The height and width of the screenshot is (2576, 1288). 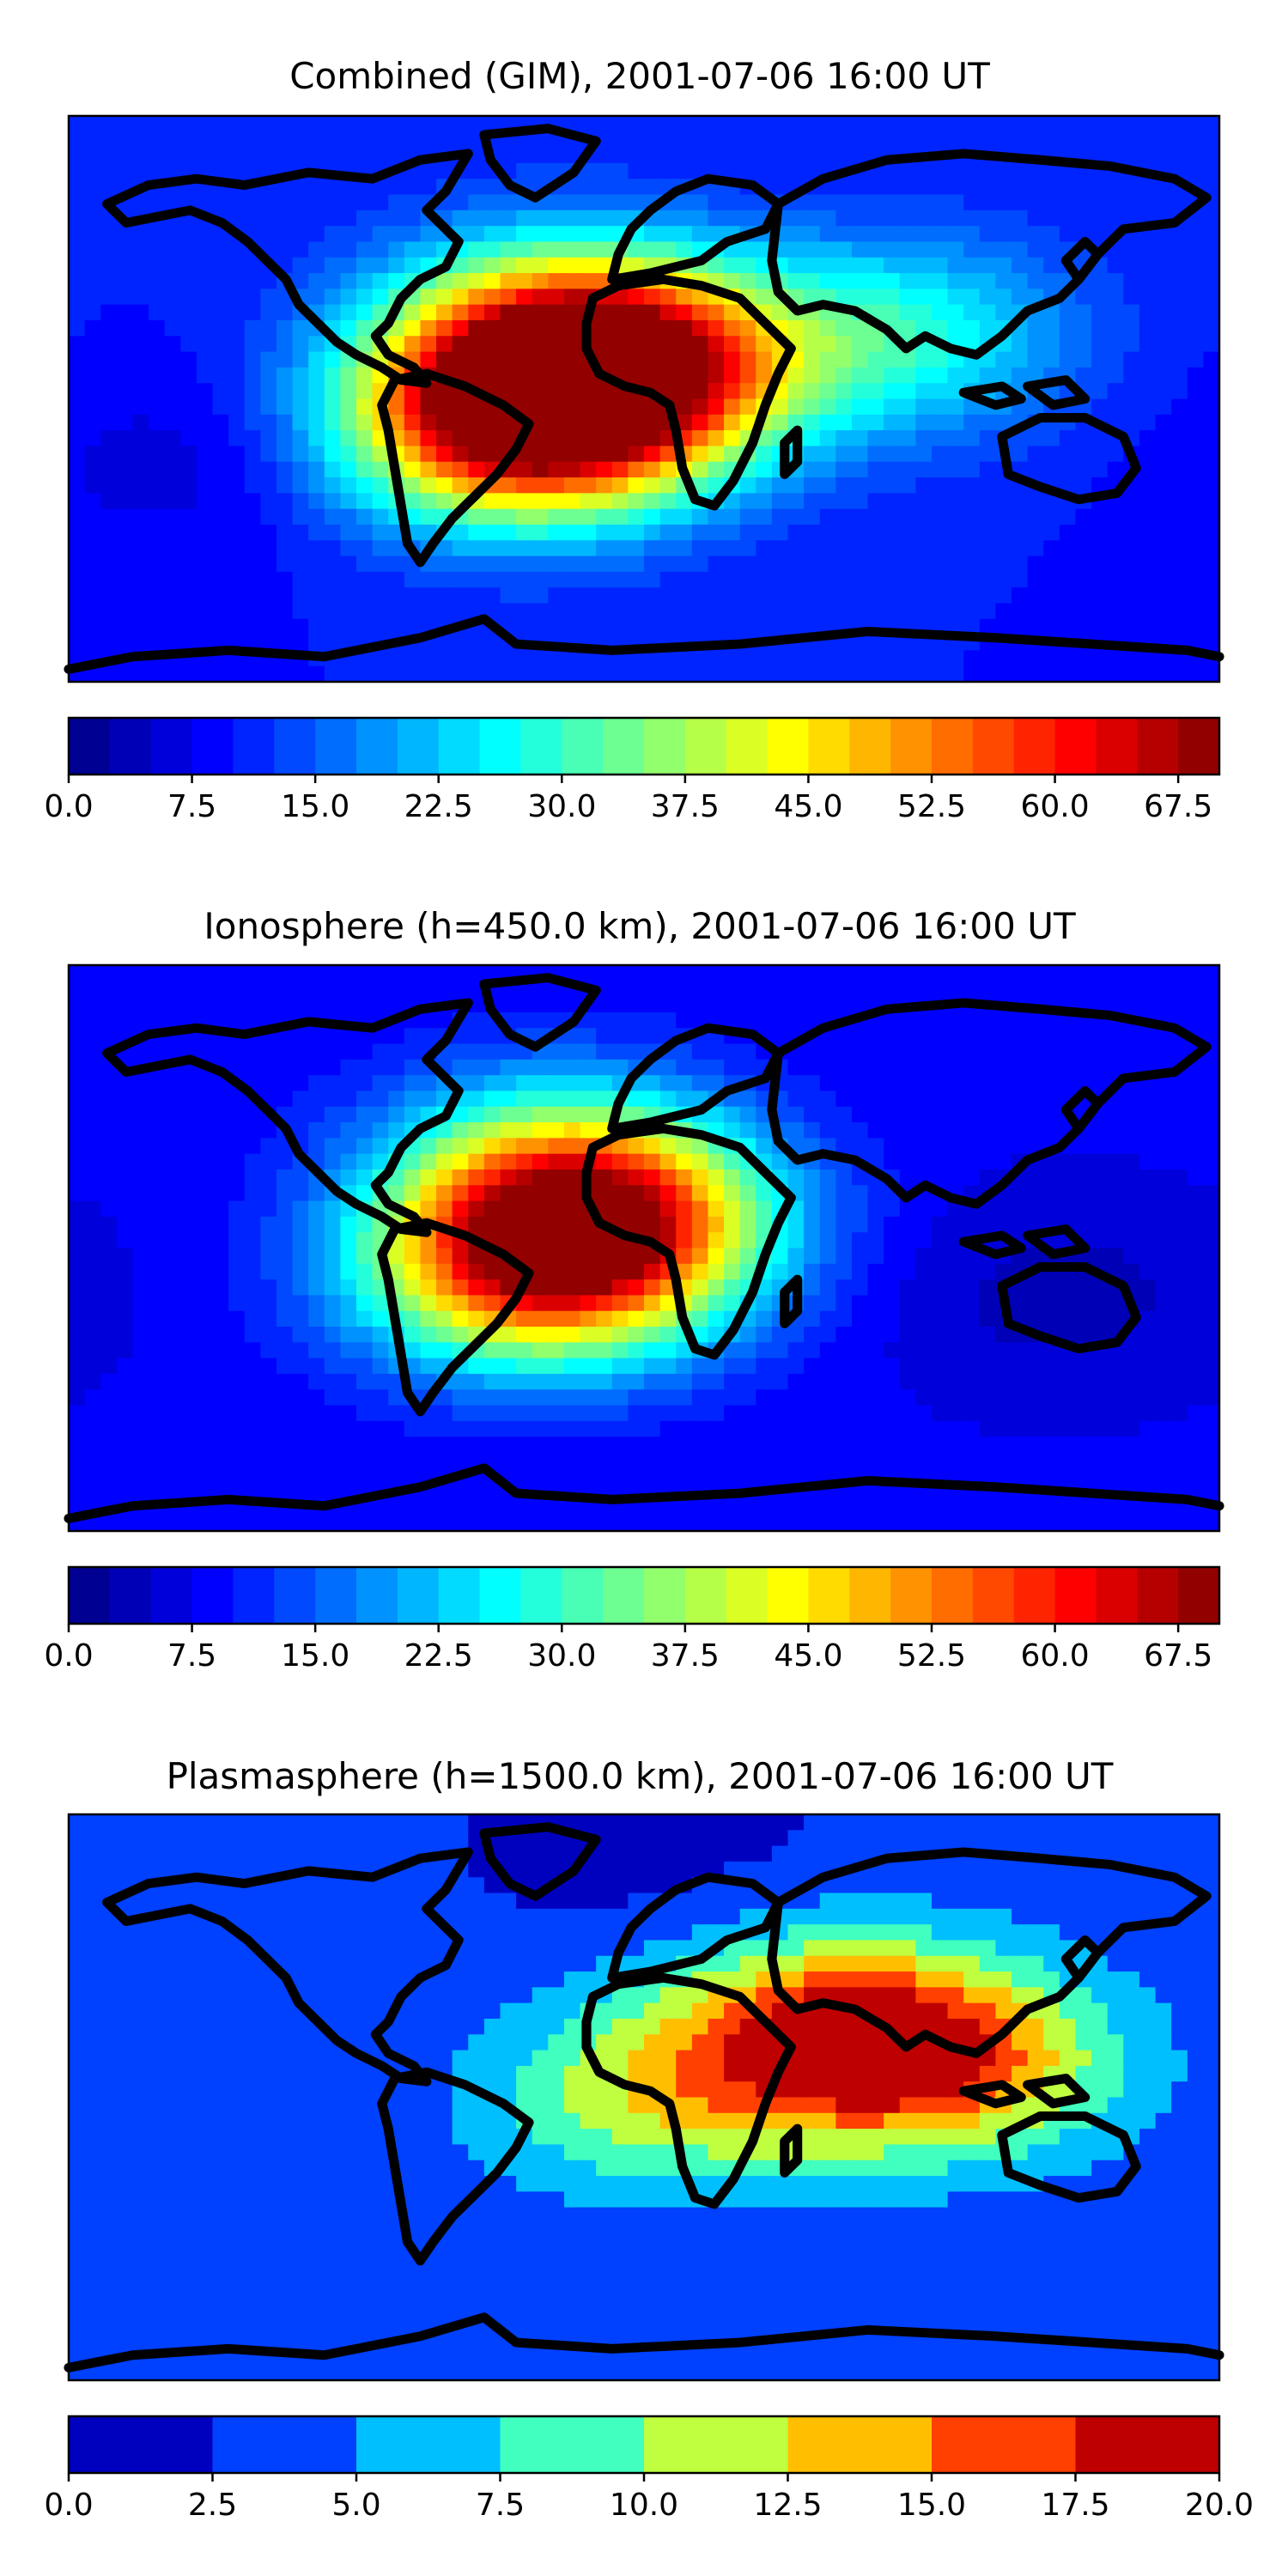 I want to click on colorbar-level, so click(x=1199, y=746).